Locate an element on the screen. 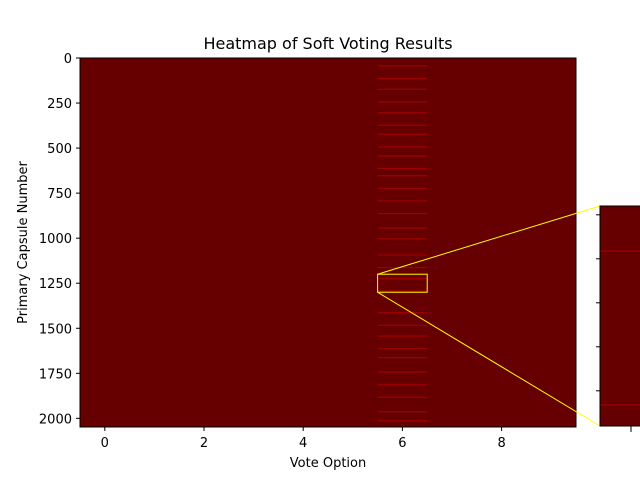 This screenshot has height=480, width=640. y-tick-label: 250 is located at coordinates (59, 104).